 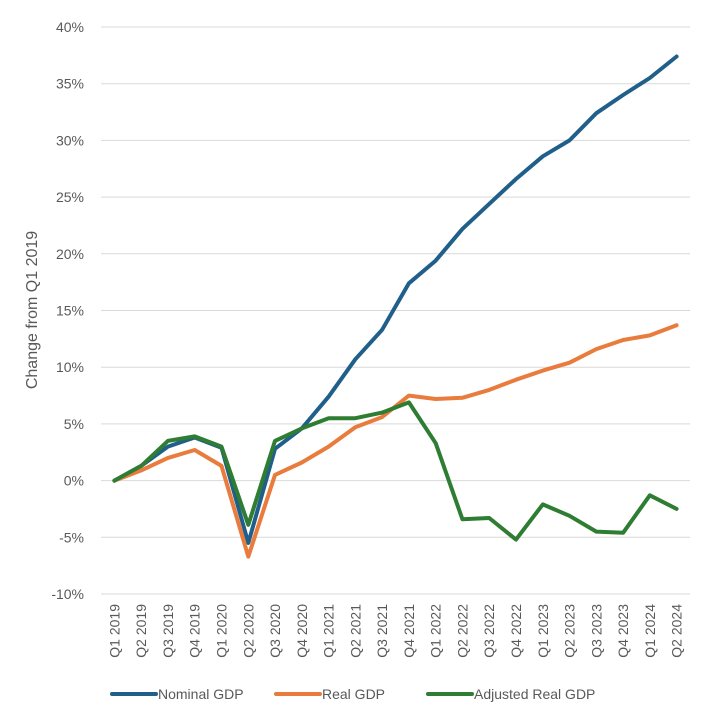 I want to click on y-axis-tick-labels: -10% -5% 0% 5% 10% 15% 20% 25% 30% 35% 40%, so click(x=67, y=310).